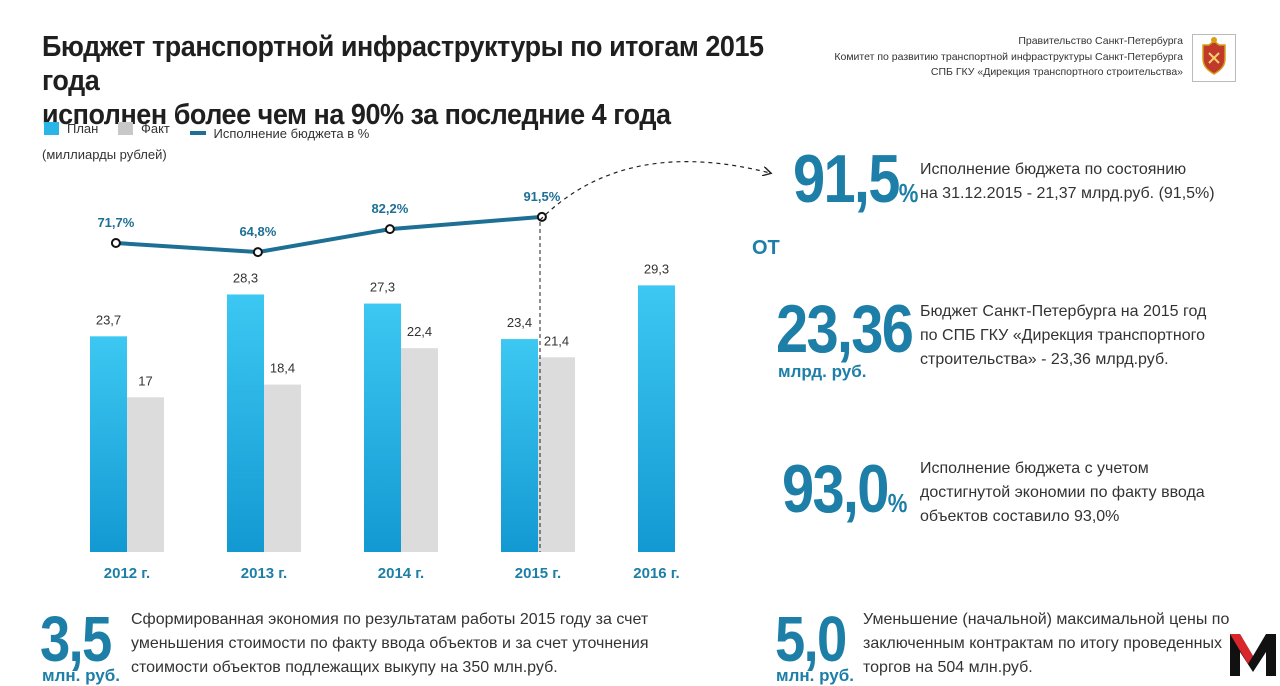  Describe the element at coordinates (1053, 169) in the screenshot. I see `stat-1-text-line: Исполнение бюджета по состоянию` at that location.